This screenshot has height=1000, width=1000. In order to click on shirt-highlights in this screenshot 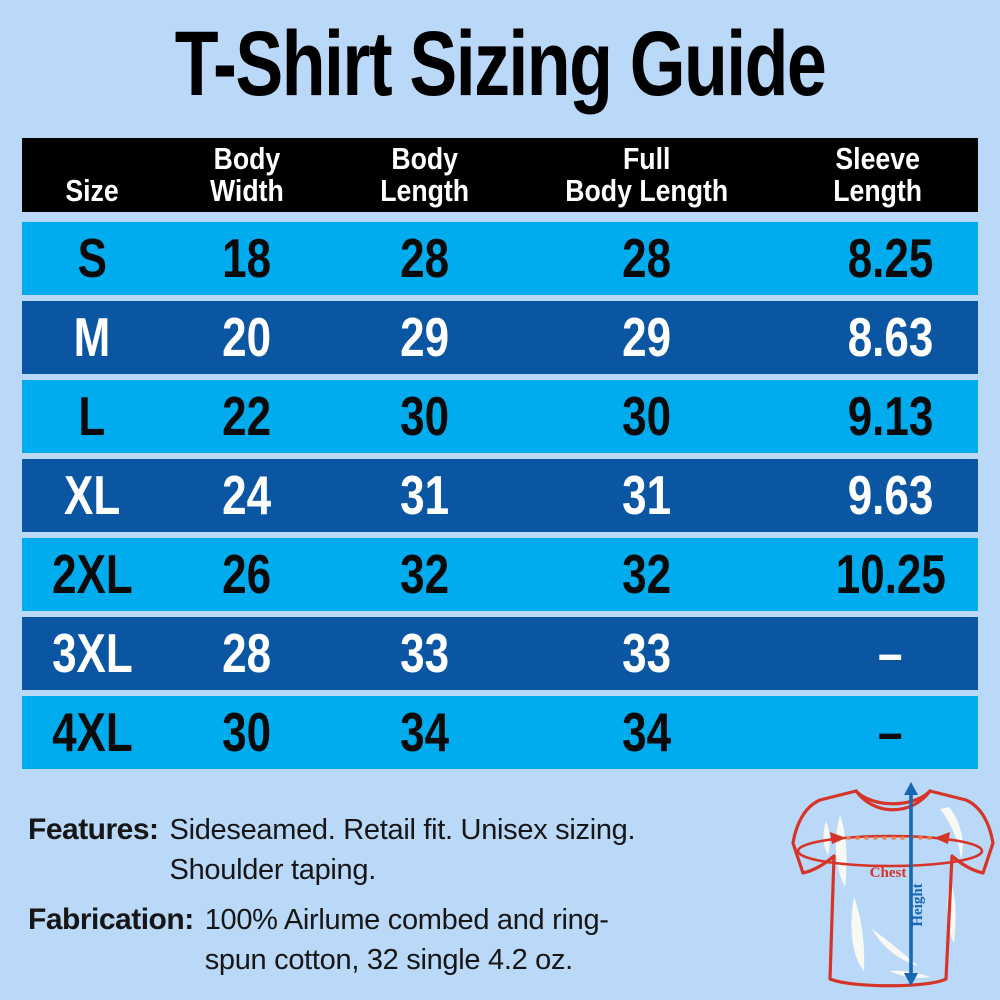, I will do `click(893, 892)`.